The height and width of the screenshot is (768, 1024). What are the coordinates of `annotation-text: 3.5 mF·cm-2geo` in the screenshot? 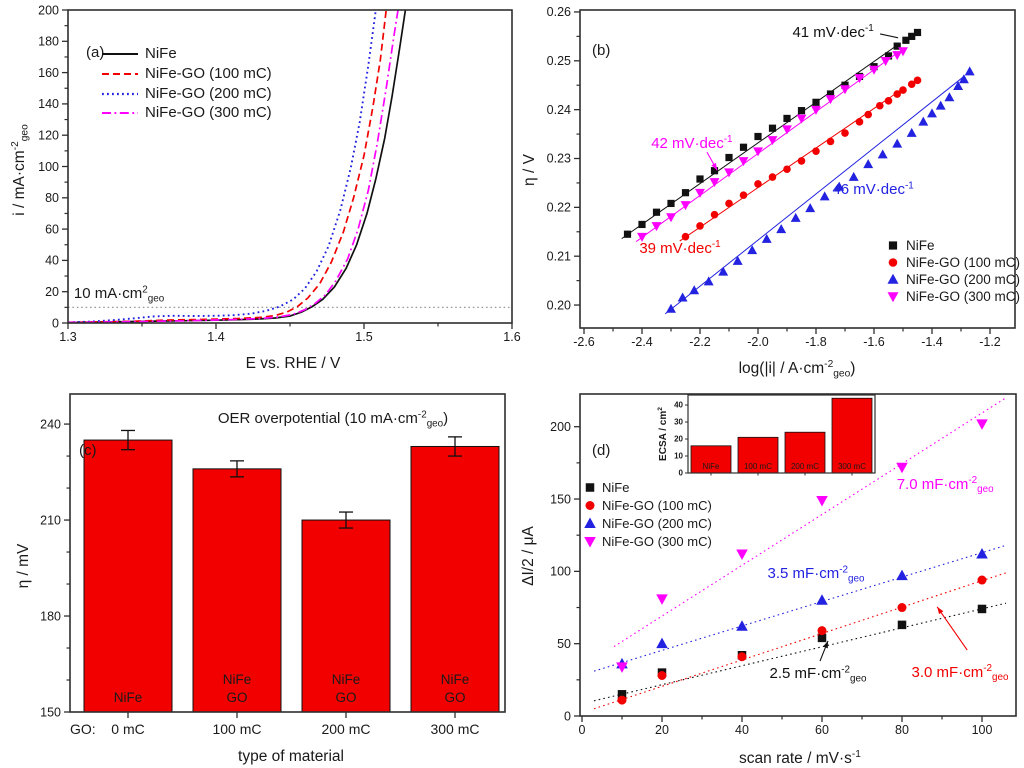 It's located at (816, 574).